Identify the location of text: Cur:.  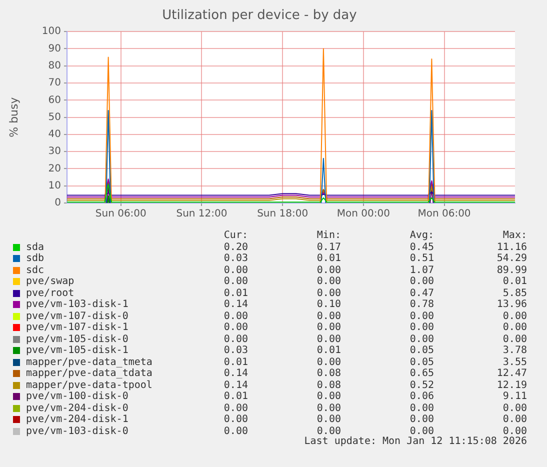
(235, 236).